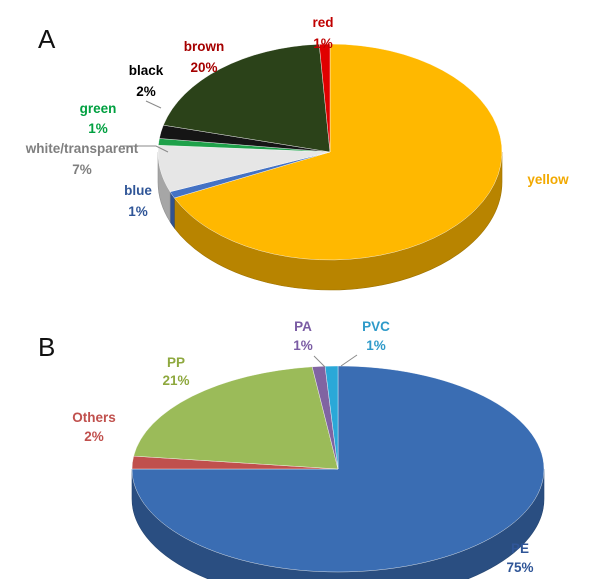 The width and height of the screenshot is (606, 579). I want to click on label-yellow: yellow, so click(548, 179).